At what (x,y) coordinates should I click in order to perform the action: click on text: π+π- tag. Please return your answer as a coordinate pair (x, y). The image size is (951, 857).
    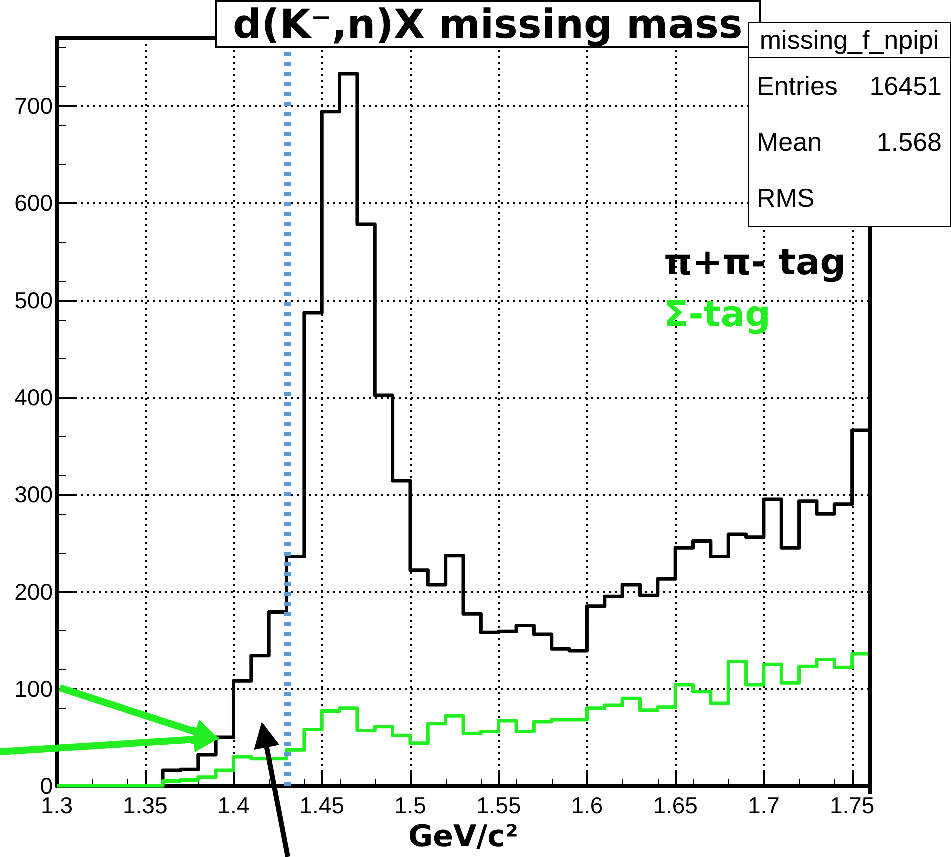
    Looking at the image, I should click on (755, 263).